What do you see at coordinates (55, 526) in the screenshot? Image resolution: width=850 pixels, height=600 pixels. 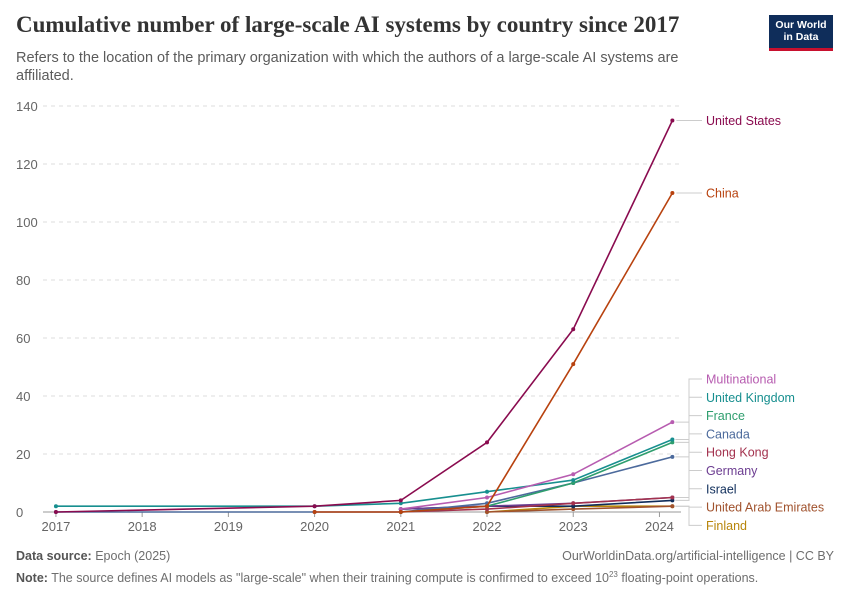 I see `x-tick-label: 2017` at bounding box center [55, 526].